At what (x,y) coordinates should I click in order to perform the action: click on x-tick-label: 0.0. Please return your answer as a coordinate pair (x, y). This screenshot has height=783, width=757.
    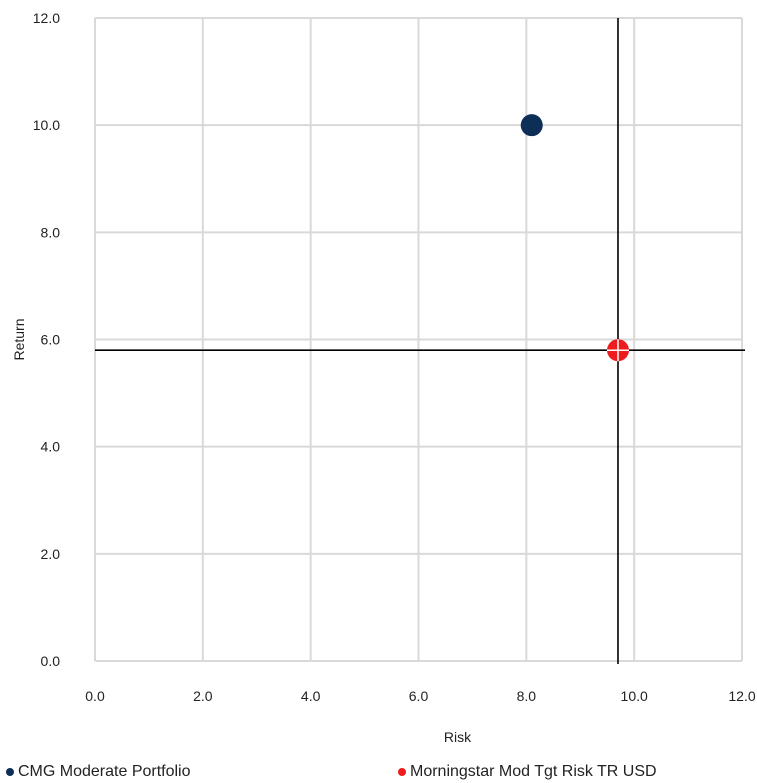
    Looking at the image, I should click on (95, 696).